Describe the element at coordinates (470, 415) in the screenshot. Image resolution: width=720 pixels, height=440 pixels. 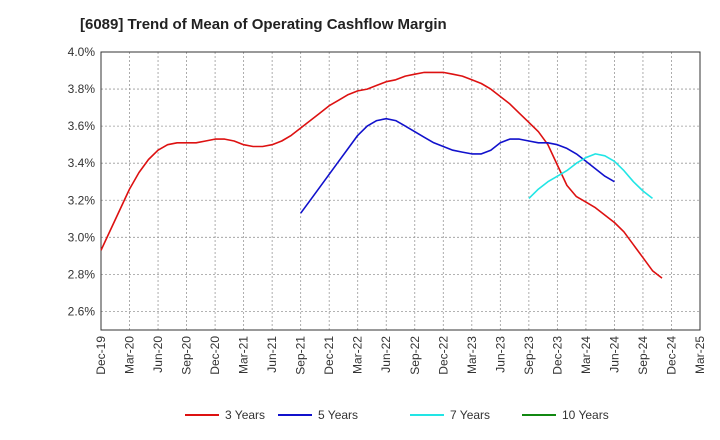
I see `legend-label: 7 Years` at that location.